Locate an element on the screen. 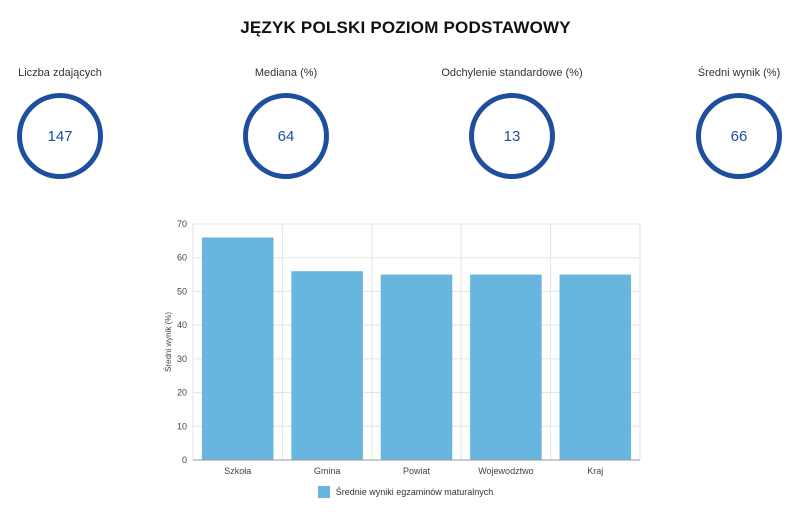 The image size is (811, 518). y-tick-label: 50 is located at coordinates (182, 291).